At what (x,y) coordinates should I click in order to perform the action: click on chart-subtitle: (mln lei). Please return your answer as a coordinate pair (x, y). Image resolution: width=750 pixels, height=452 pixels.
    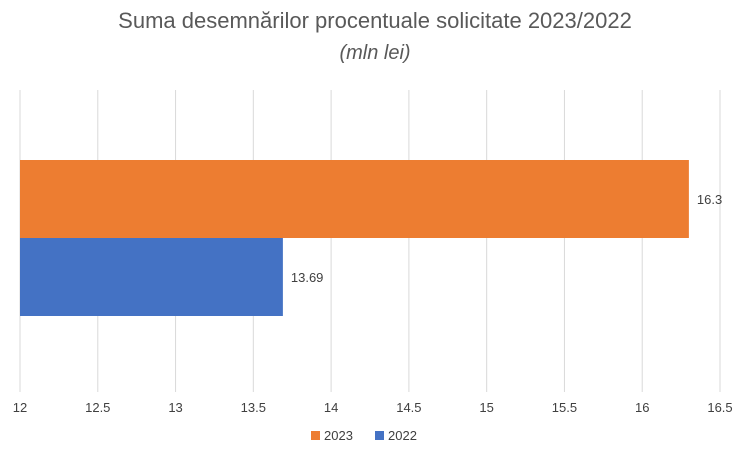
    Looking at the image, I should click on (375, 53).